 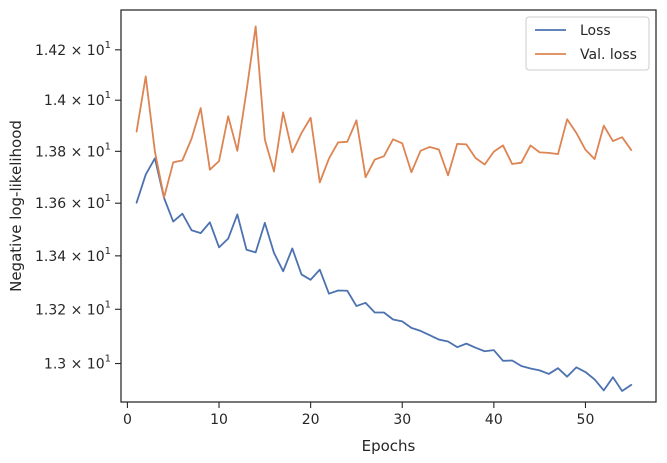 What do you see at coordinates (311, 420) in the screenshot?
I see `x-tick-label-2: 20` at bounding box center [311, 420].